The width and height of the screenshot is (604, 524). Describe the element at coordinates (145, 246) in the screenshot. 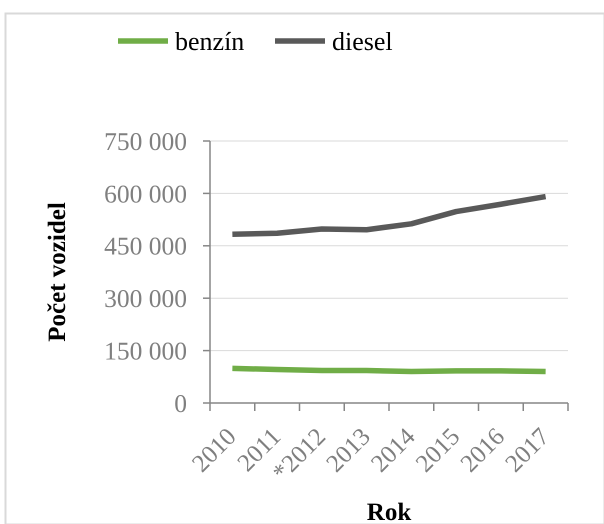

I see `y-tick-label: 450 000` at that location.